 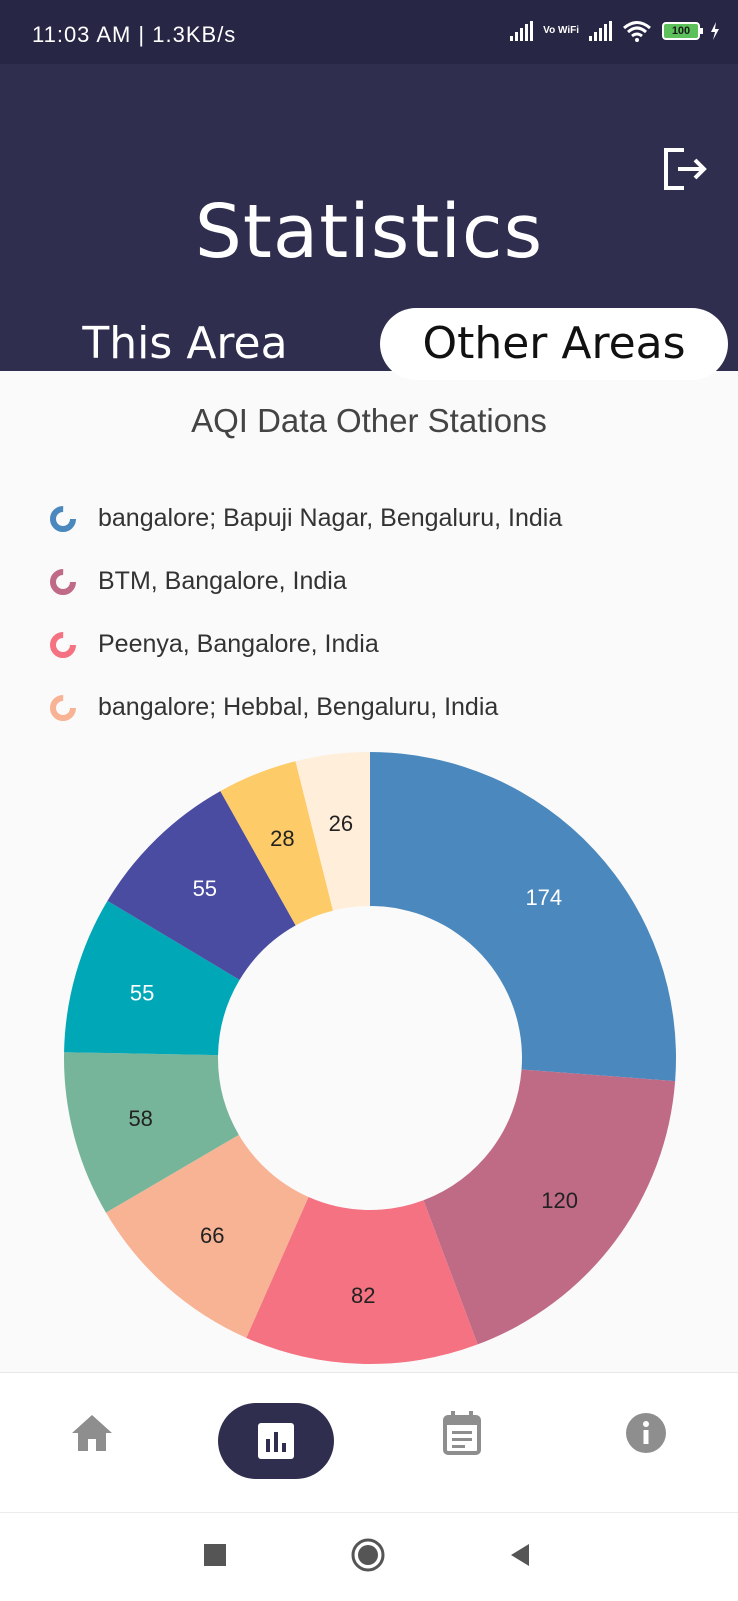 I want to click on recent-apps-button, so click(x=215, y=1555).